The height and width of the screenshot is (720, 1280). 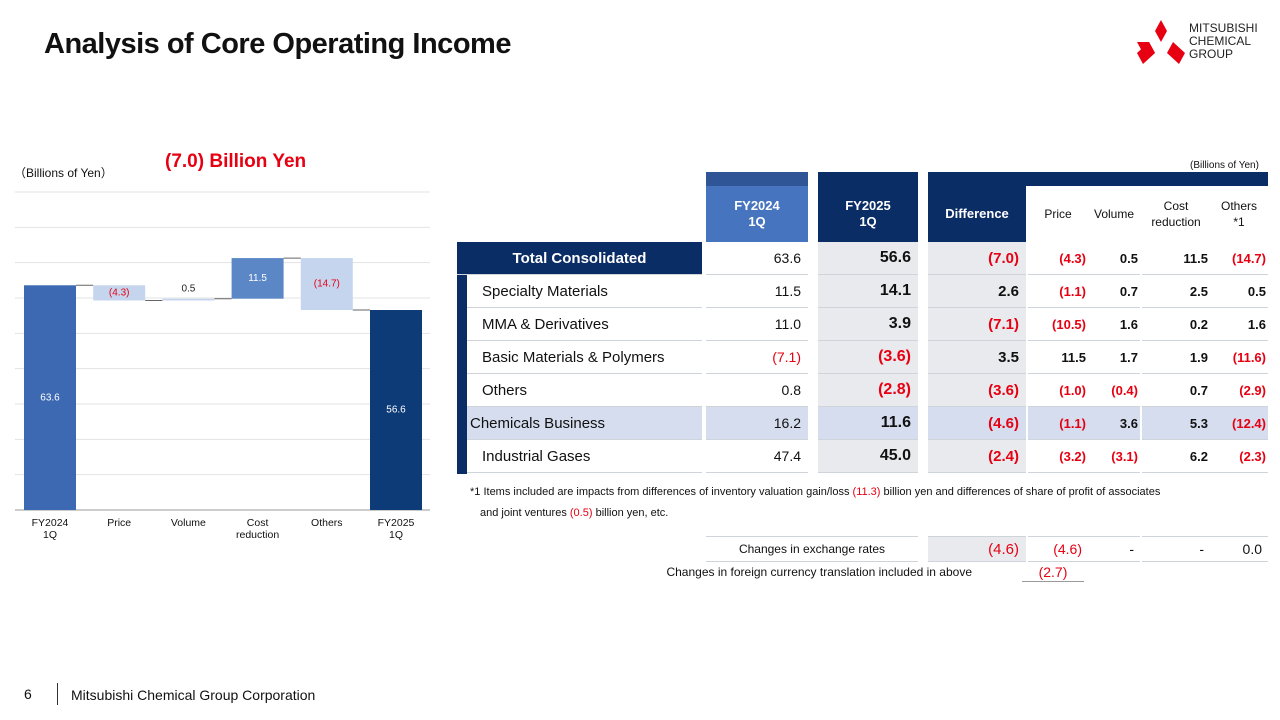 I want to click on footnote-part: (0.5), so click(x=581, y=513).